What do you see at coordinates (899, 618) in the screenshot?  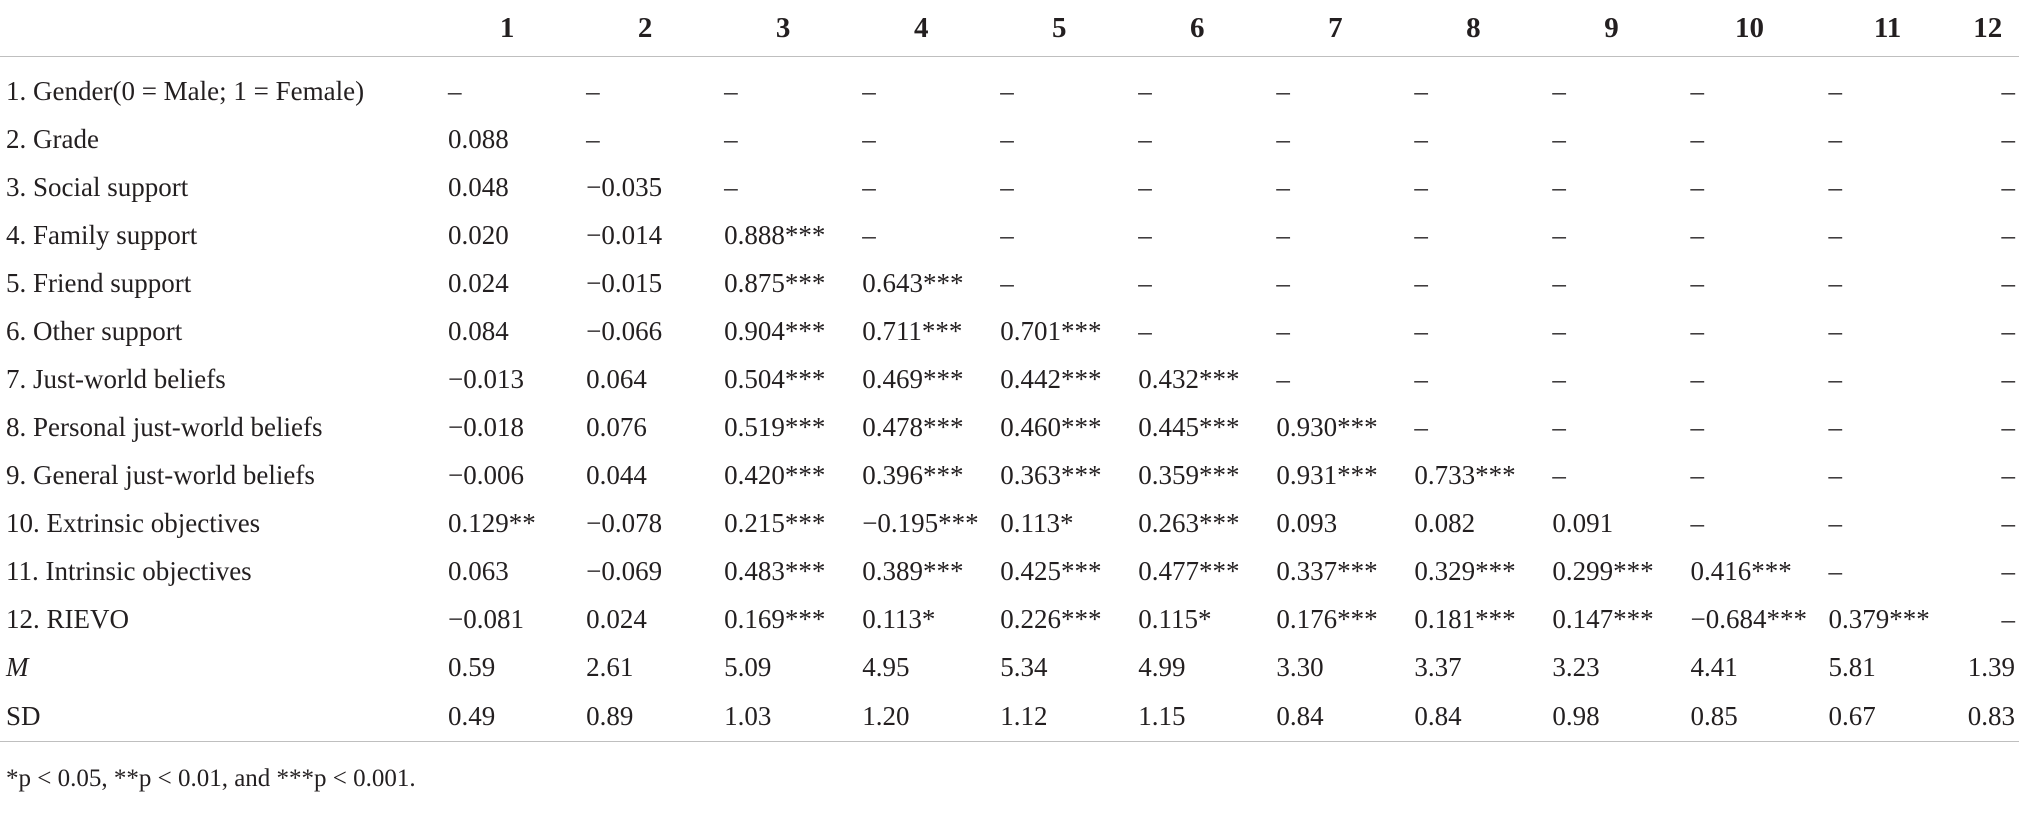 I see `table-cell: 0.113*` at bounding box center [899, 618].